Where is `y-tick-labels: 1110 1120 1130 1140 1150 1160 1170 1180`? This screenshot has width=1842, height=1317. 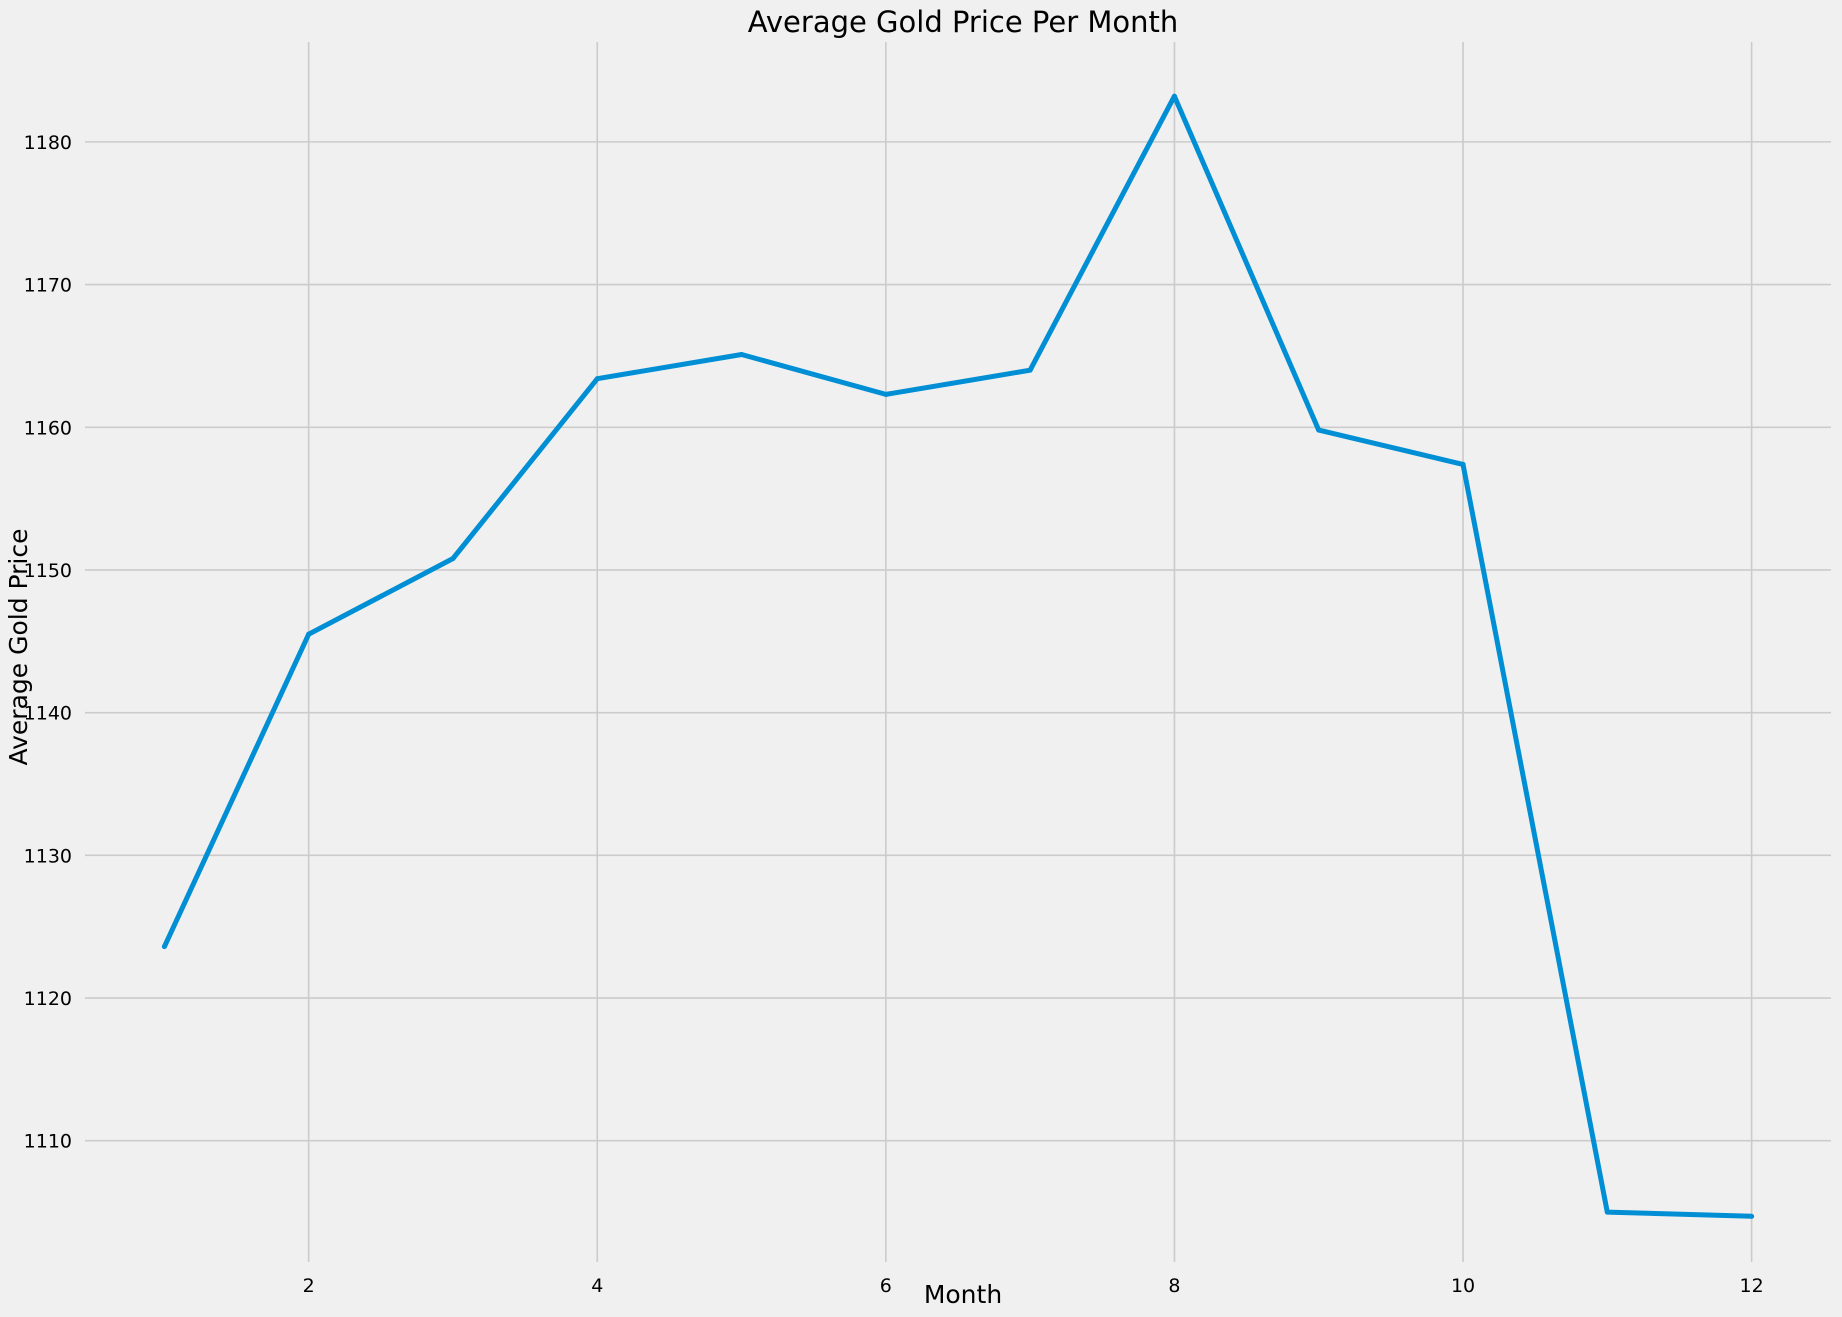
y-tick-labels: 1110 1120 1130 1140 1150 1160 1170 1180 is located at coordinates (48, 642).